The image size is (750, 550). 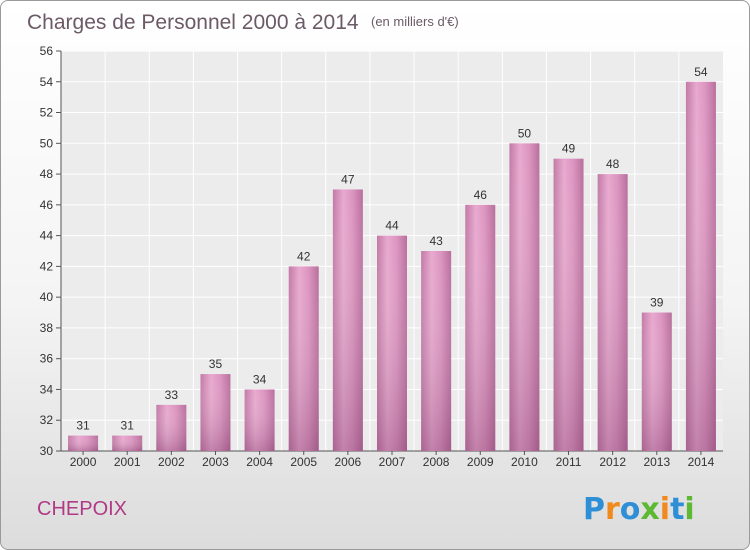 I want to click on data-label: 35, so click(x=216, y=364).